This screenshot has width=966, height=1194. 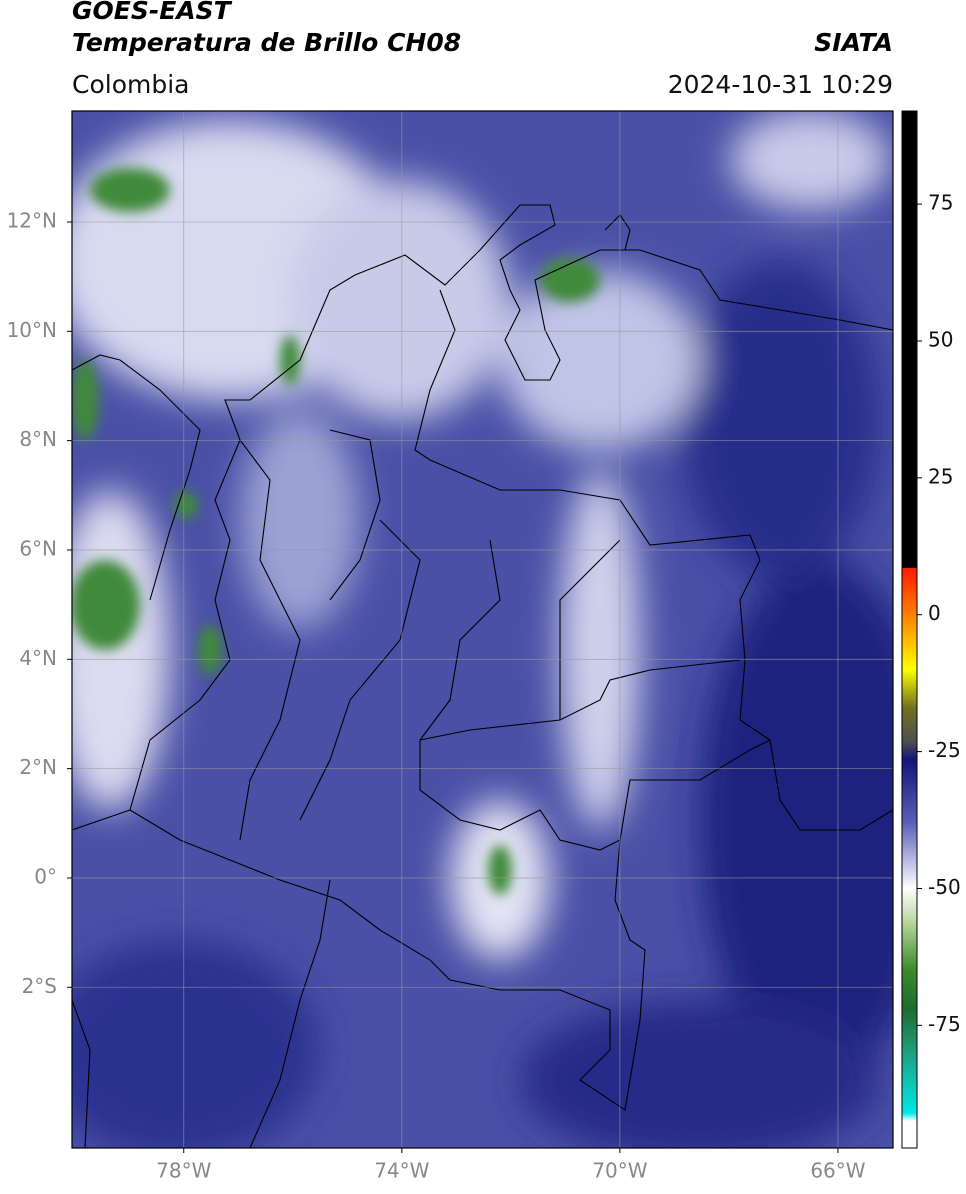 What do you see at coordinates (401, 1171) in the screenshot?
I see `x-tick-label: 74°W` at bounding box center [401, 1171].